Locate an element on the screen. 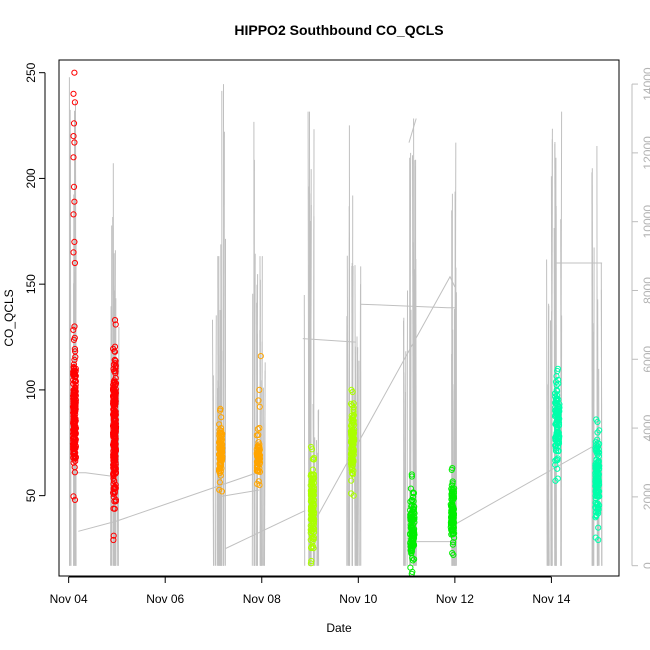 This screenshot has width=650, height=650. y-tick-label: 200 is located at coordinates (31, 178).